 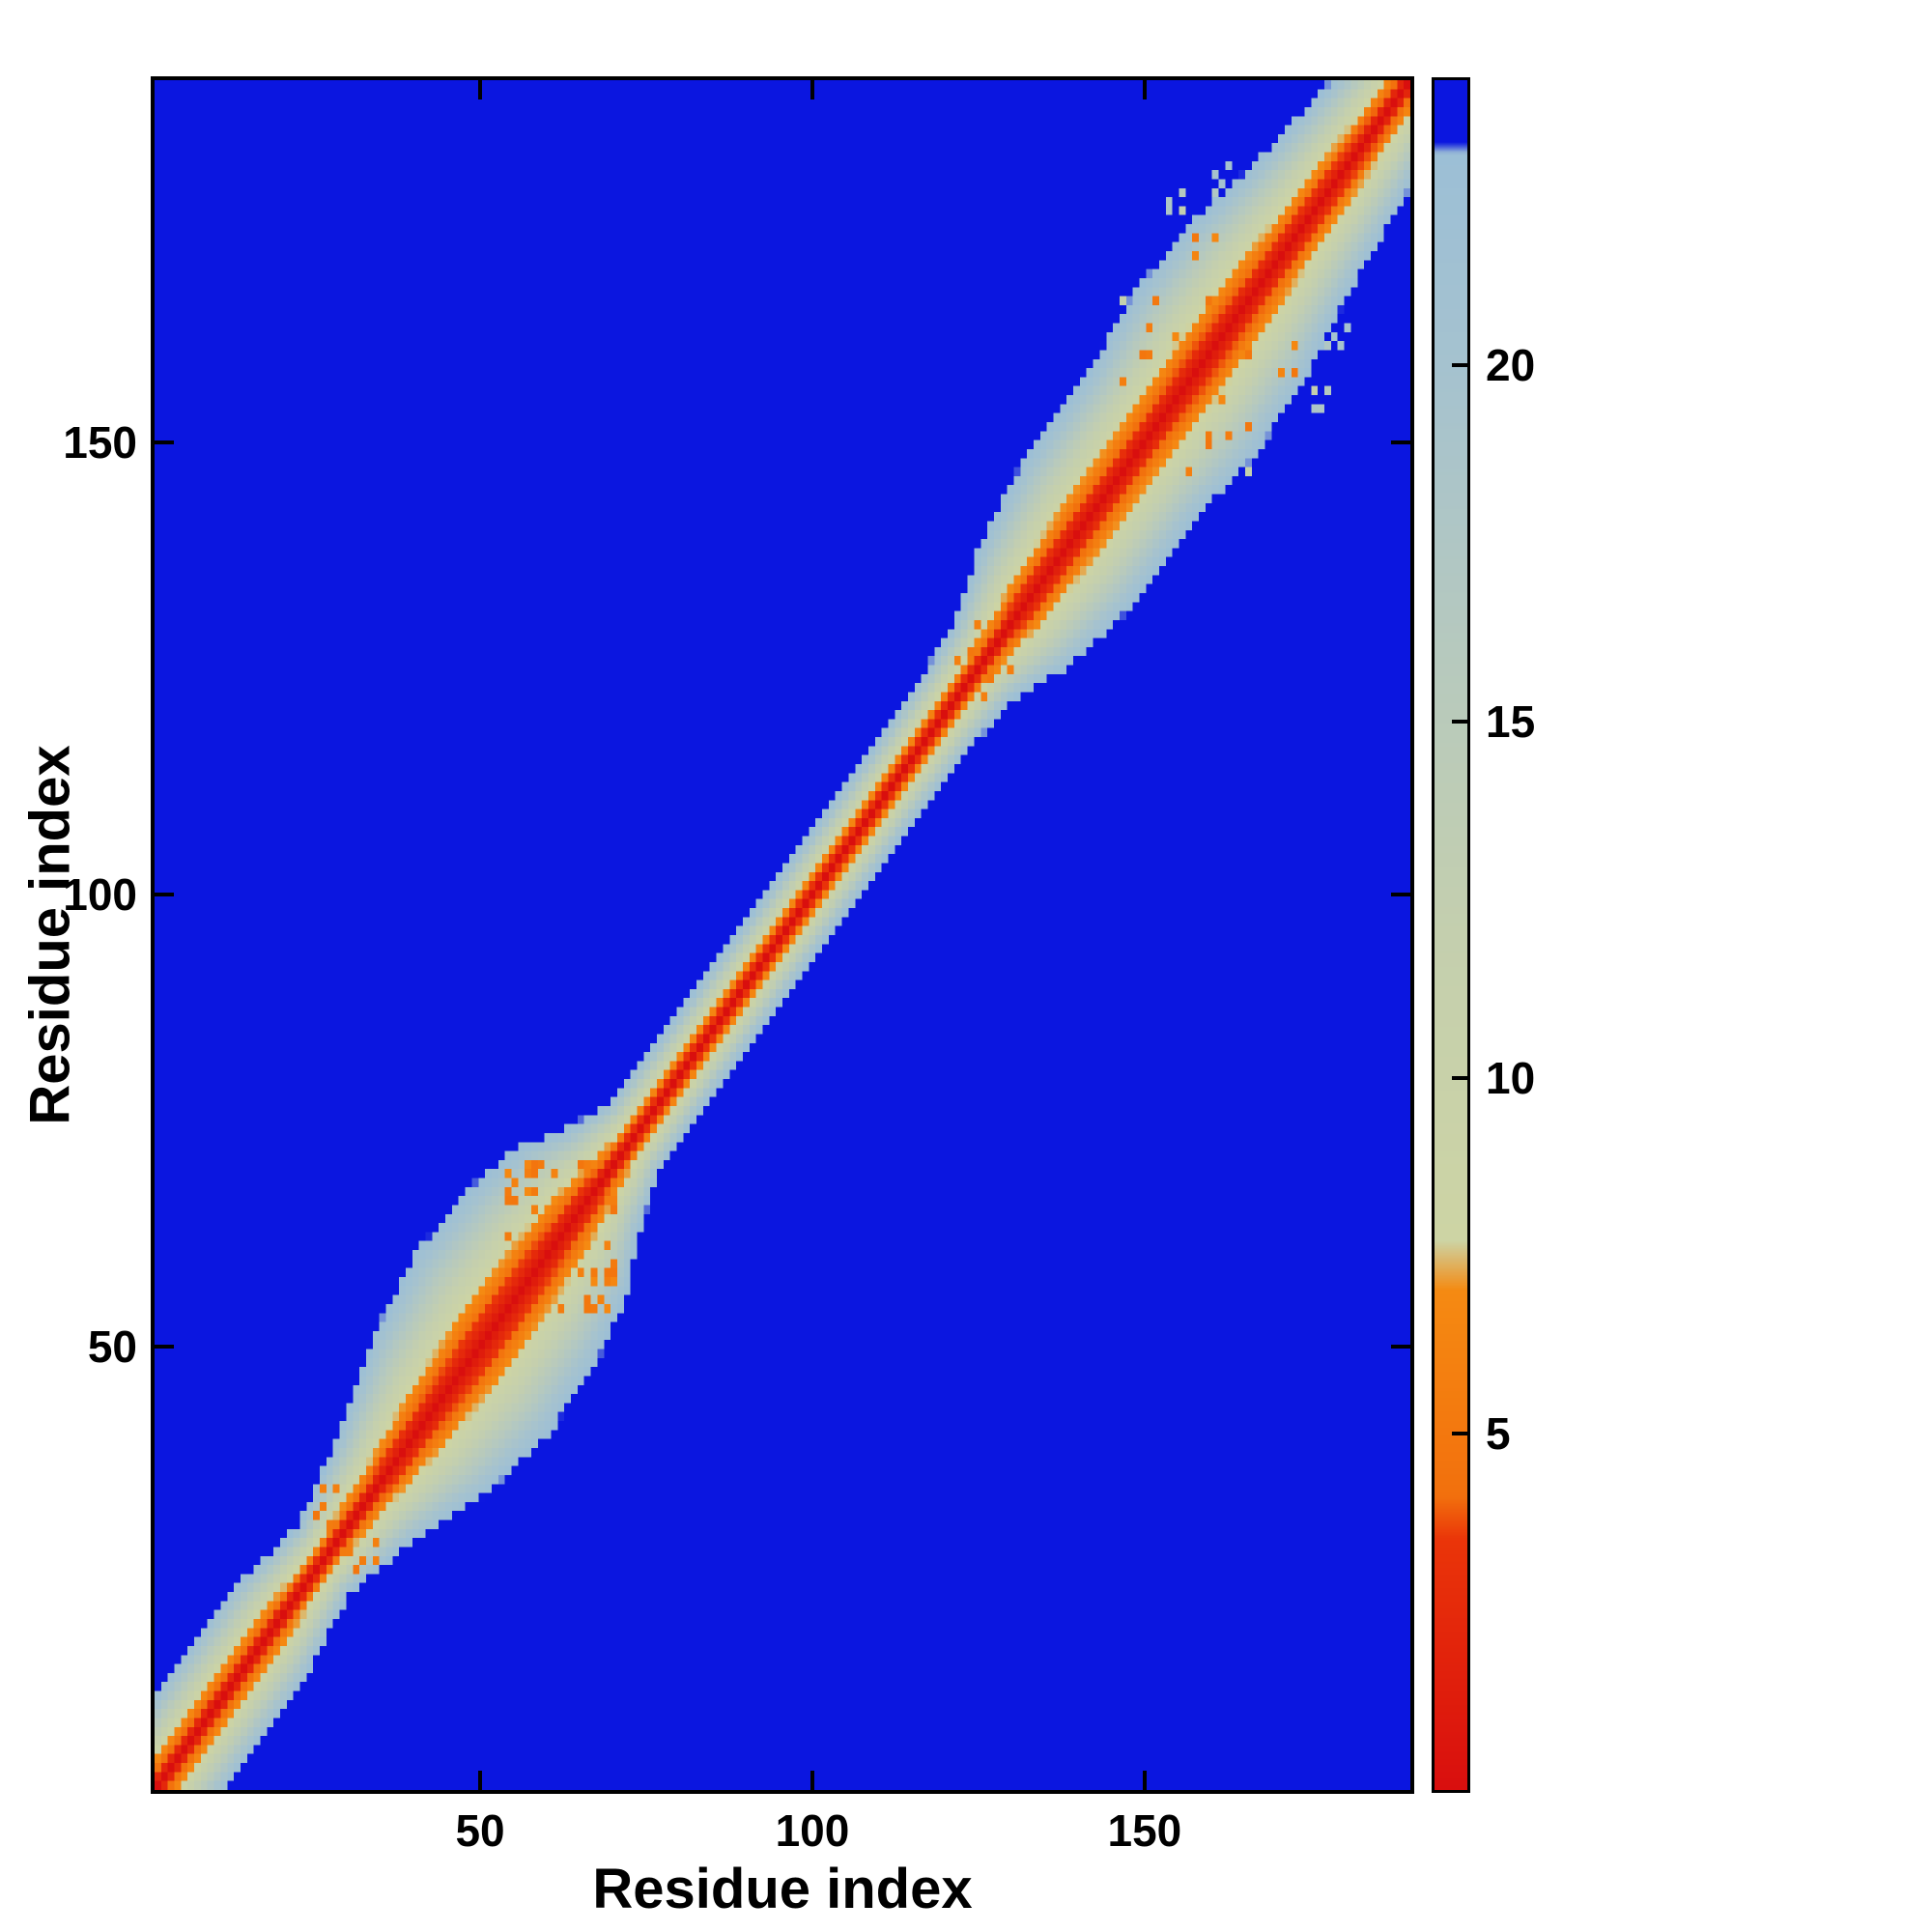 I want to click on x-tick-label: 50, so click(x=480, y=1830).